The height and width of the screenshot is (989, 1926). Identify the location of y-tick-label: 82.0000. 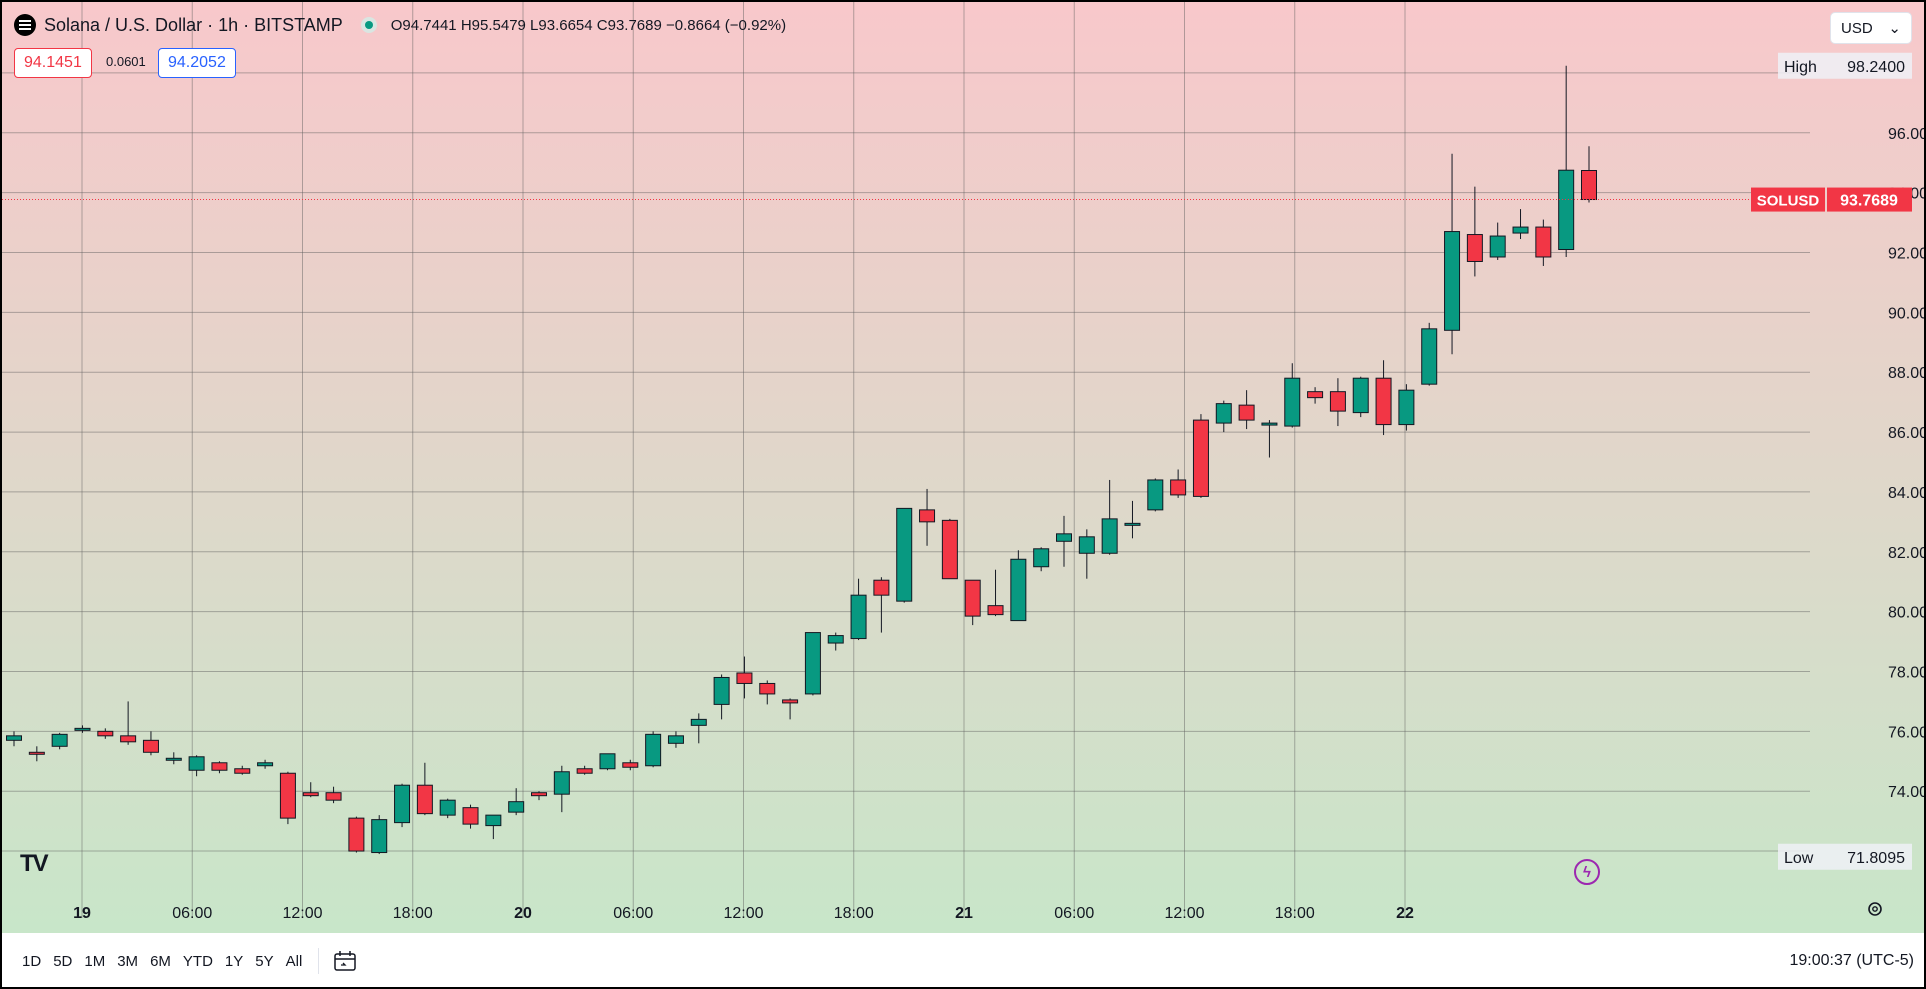
(1906, 553).